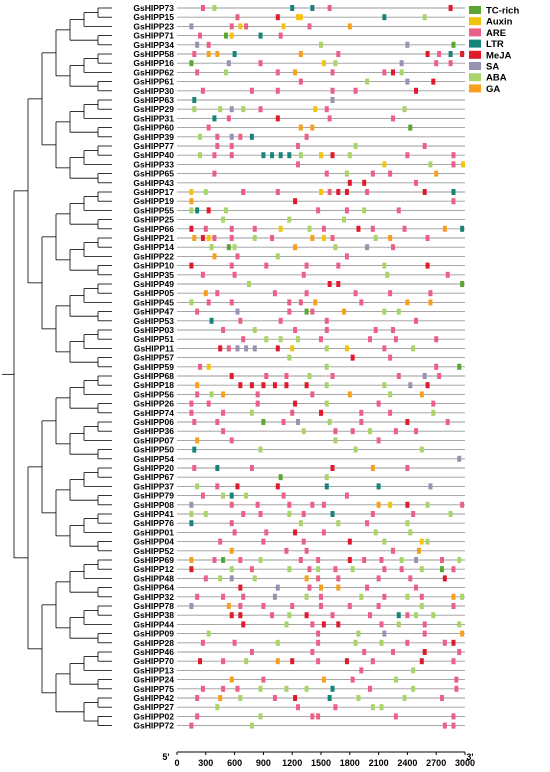  I want to click on gene-label: GsHIPP29, so click(153, 109).